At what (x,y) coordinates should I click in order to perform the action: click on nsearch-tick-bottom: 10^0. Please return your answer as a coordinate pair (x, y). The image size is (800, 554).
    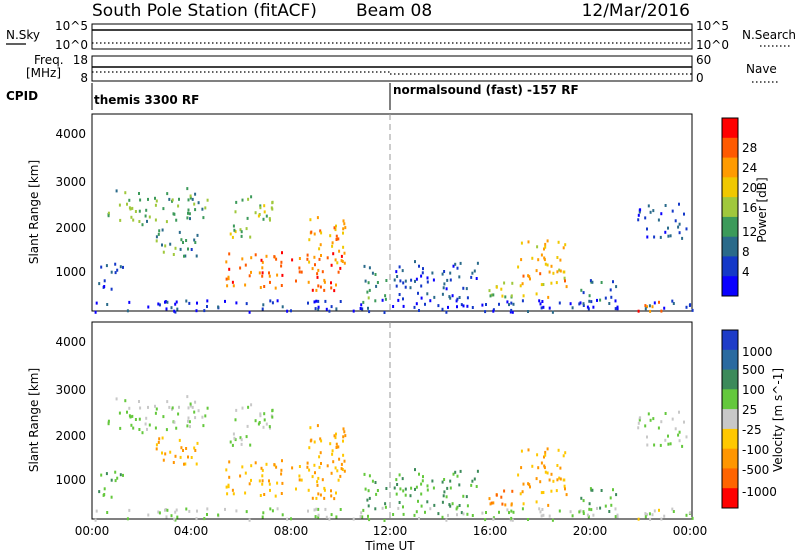
    Looking at the image, I should click on (712, 45).